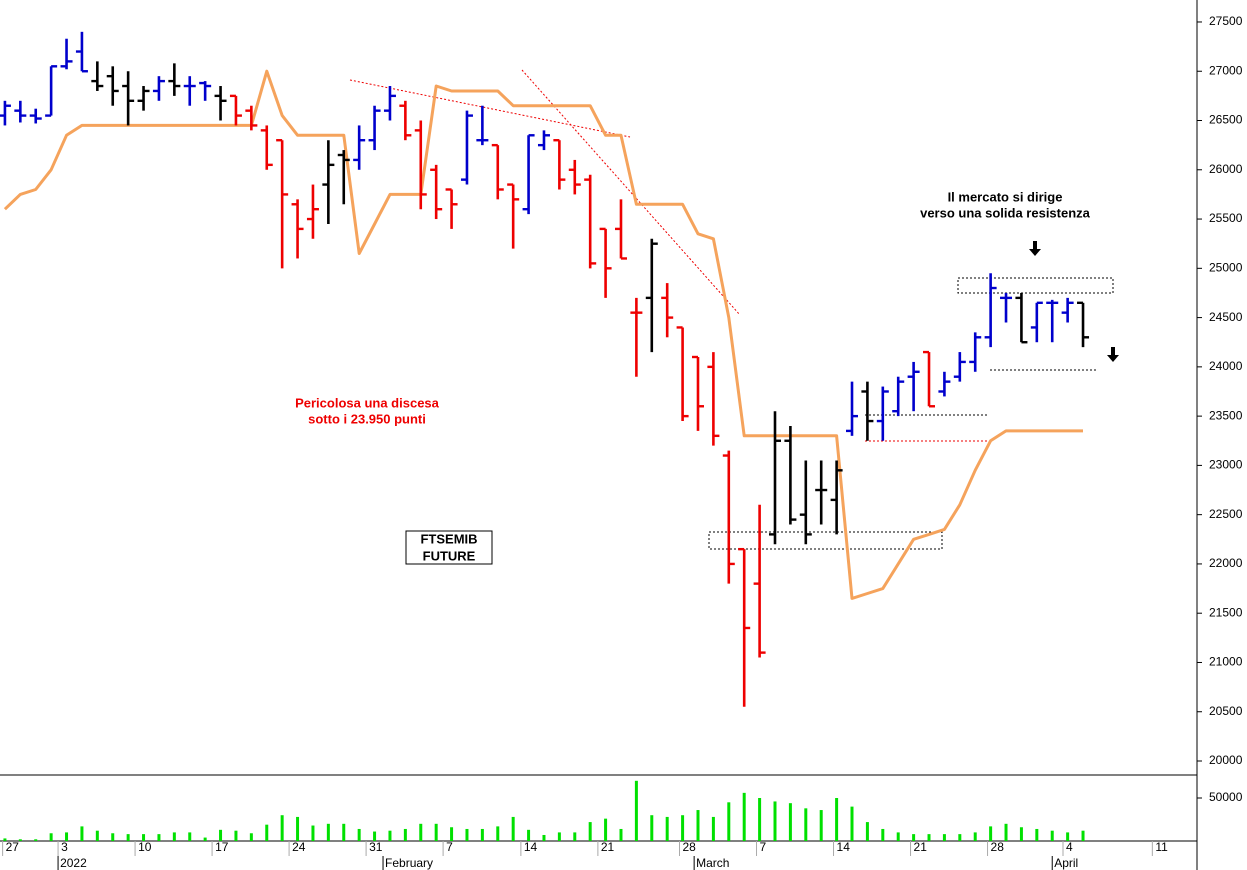  What do you see at coordinates (376, 847) in the screenshot?
I see `x-tick-label: 31` at bounding box center [376, 847].